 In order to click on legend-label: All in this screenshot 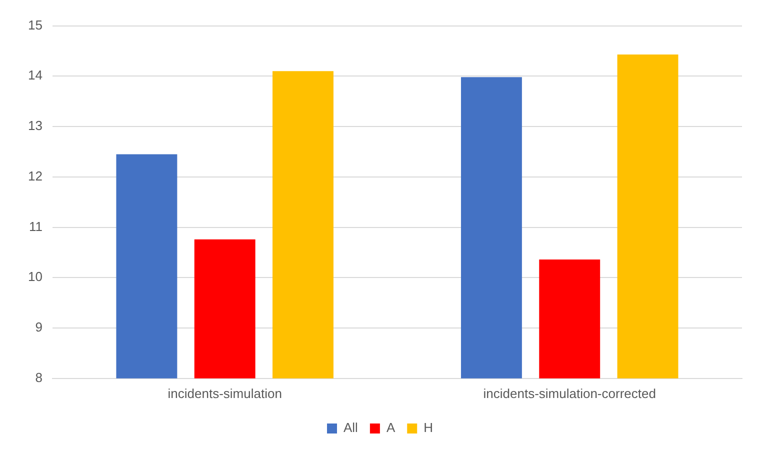, I will do `click(350, 428)`.